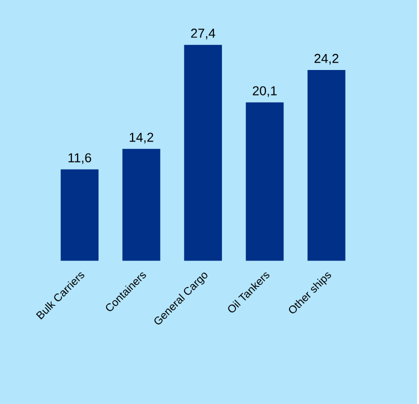 This screenshot has width=419, height=404. What do you see at coordinates (264, 91) in the screenshot?
I see `data-label: 20,1` at bounding box center [264, 91].